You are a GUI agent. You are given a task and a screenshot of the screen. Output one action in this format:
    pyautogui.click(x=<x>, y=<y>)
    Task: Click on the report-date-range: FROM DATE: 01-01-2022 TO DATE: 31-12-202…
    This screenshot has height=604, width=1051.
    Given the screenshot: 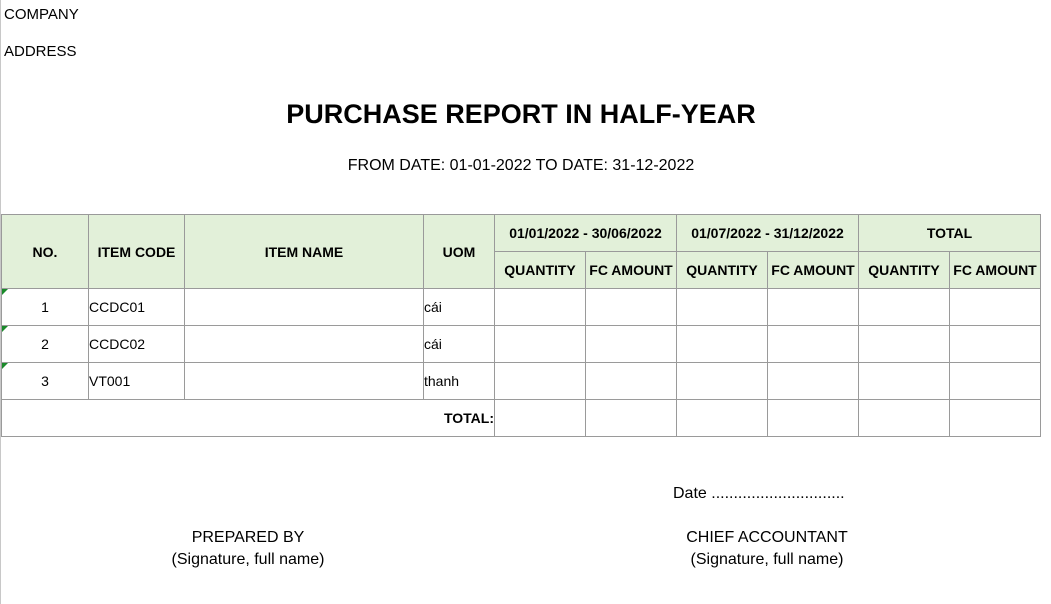 What is the action you would take?
    pyautogui.click(x=521, y=165)
    